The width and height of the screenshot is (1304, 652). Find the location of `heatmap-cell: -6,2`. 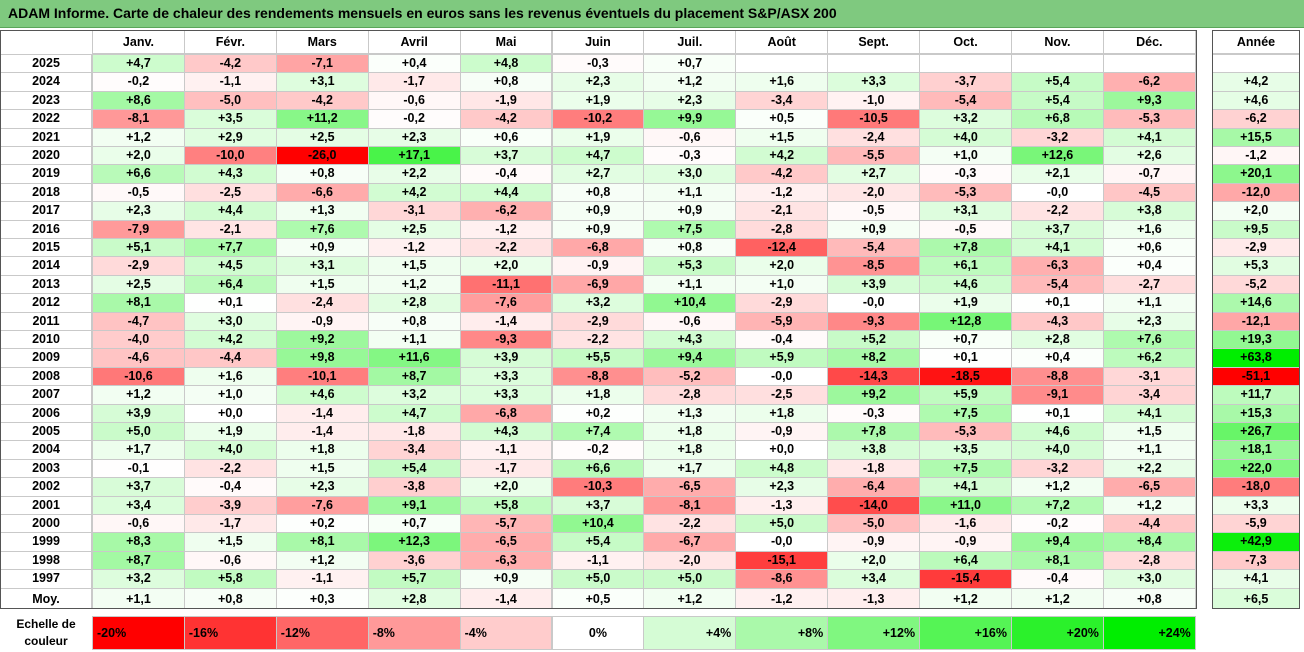

heatmap-cell: -6,2 is located at coordinates (506, 211).